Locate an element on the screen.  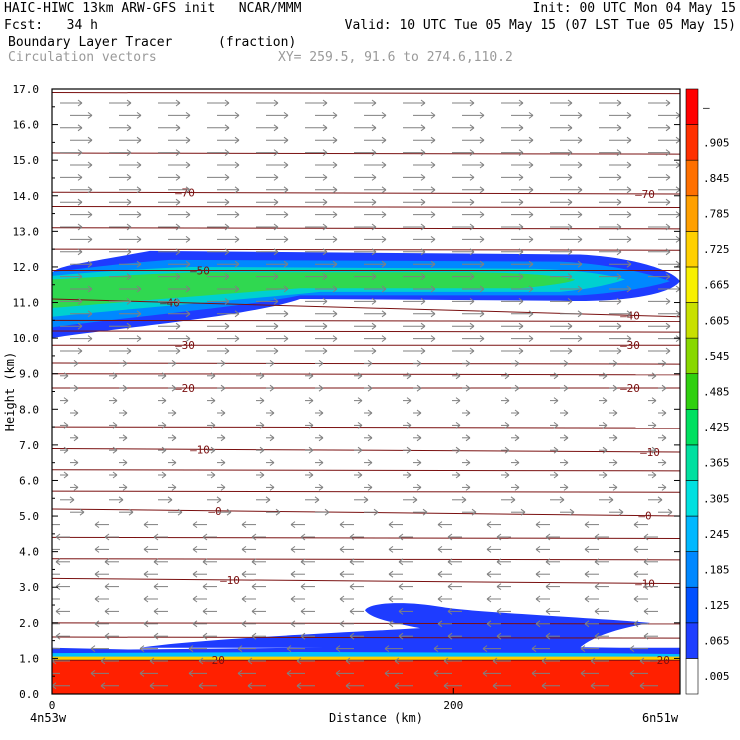
y-tick-label: 10.0 is located at coordinates (26, 338).